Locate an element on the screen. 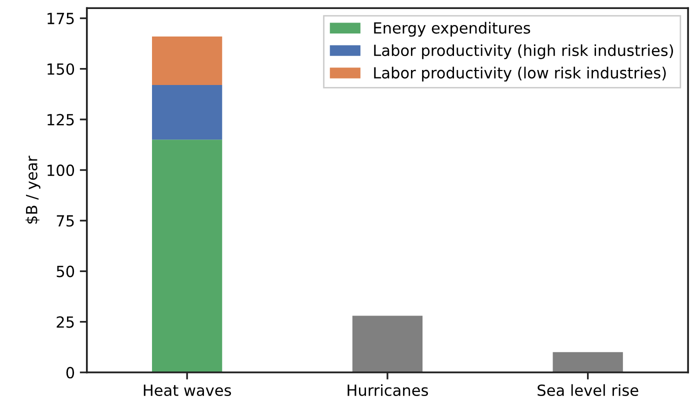 Image resolution: width=695 pixels, height=407 pixels. y-tick-label: 0 is located at coordinates (70, 372).